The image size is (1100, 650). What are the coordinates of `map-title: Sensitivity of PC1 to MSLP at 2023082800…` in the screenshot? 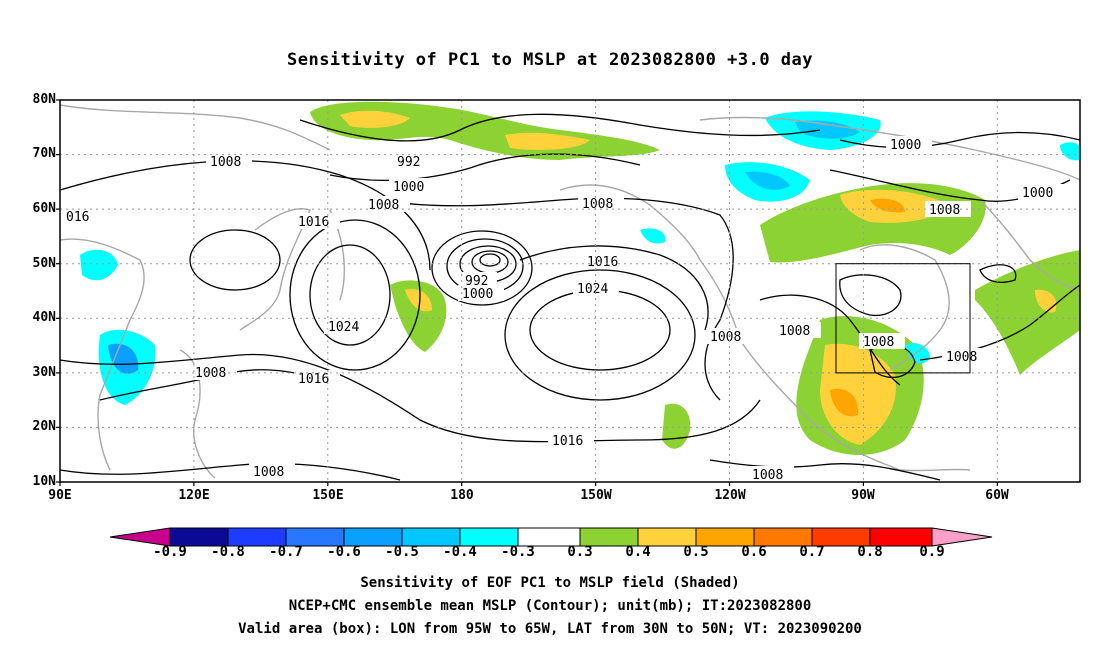 It's located at (549, 60).